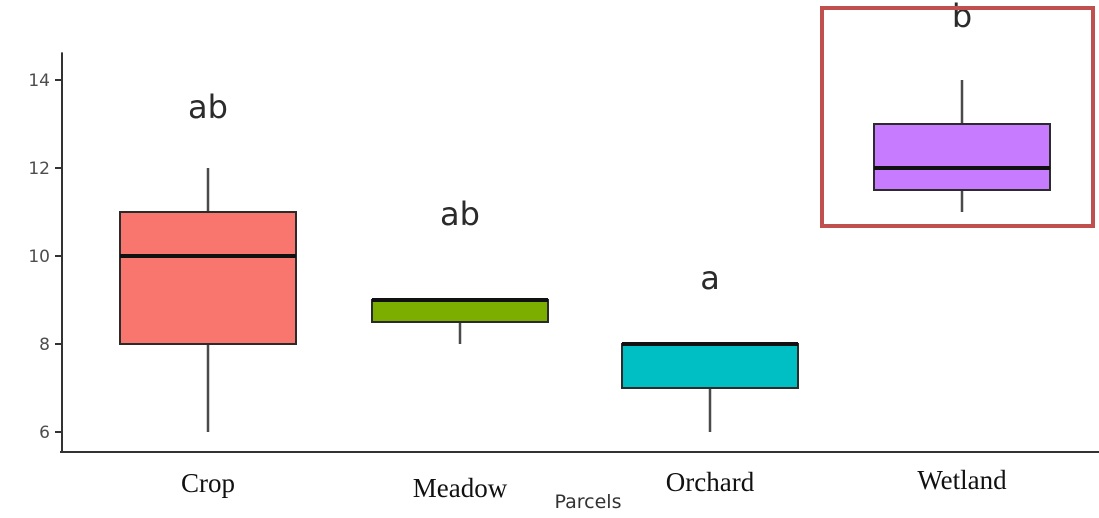 This screenshot has width=1099, height=518. What do you see at coordinates (460, 488) in the screenshot?
I see `x-category-label: Meadow` at bounding box center [460, 488].